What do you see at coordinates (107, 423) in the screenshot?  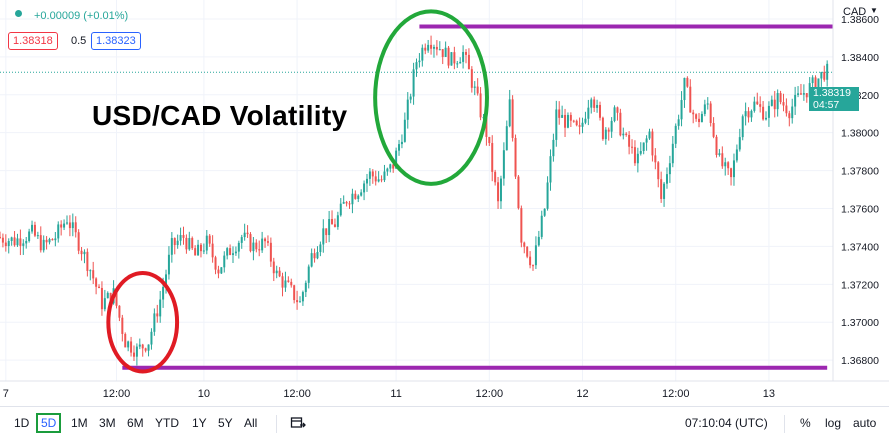 I see `timeframe-3m: 3M` at bounding box center [107, 423].